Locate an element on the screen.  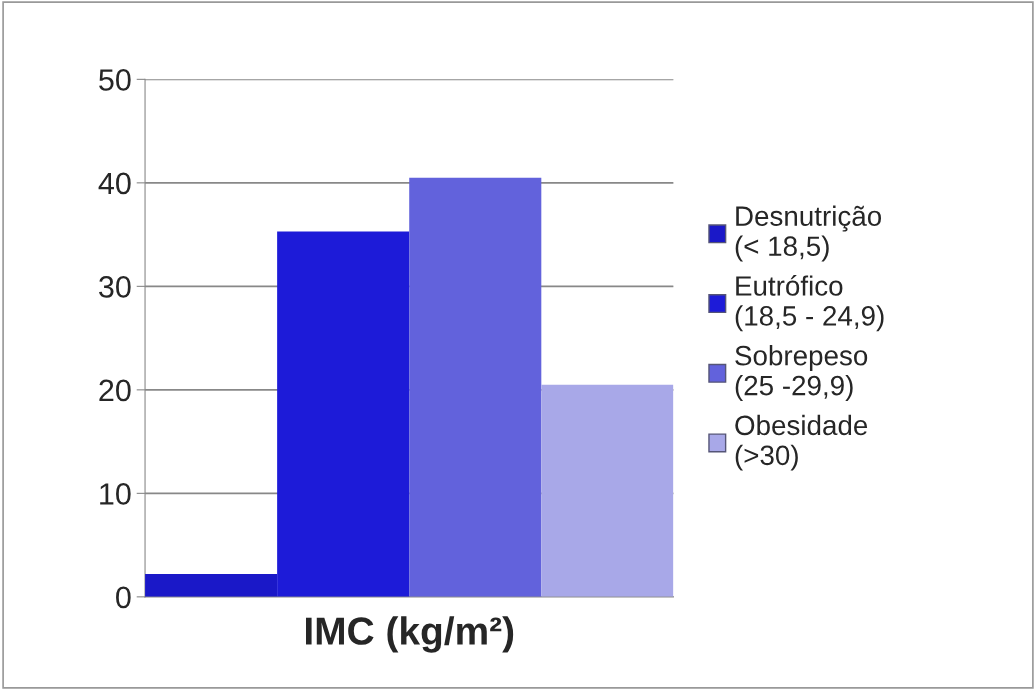
y-tick-label: 0 is located at coordinates (123, 597).